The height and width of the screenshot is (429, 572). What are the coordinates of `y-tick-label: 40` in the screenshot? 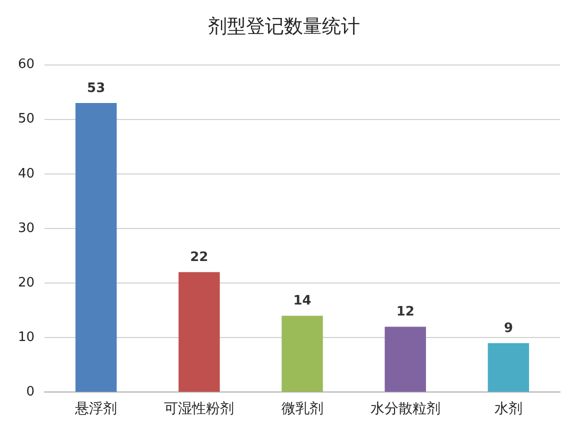 It's located at (26, 174).